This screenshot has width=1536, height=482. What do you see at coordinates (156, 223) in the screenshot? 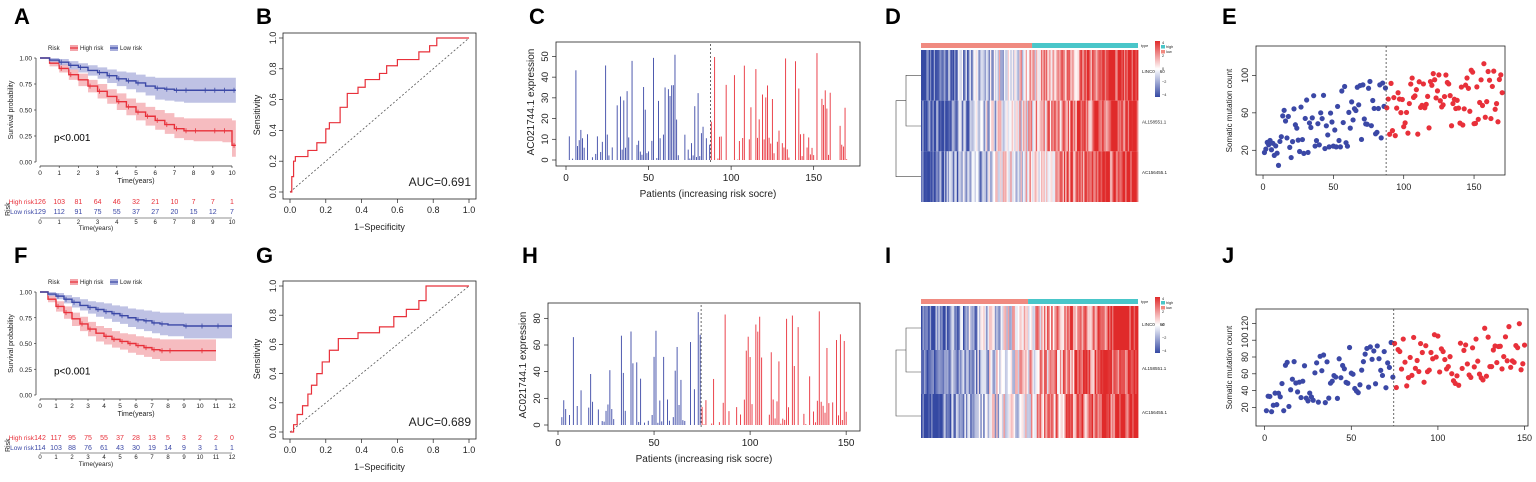
I see `risk-x-tick-label: 6` at bounding box center [156, 223].